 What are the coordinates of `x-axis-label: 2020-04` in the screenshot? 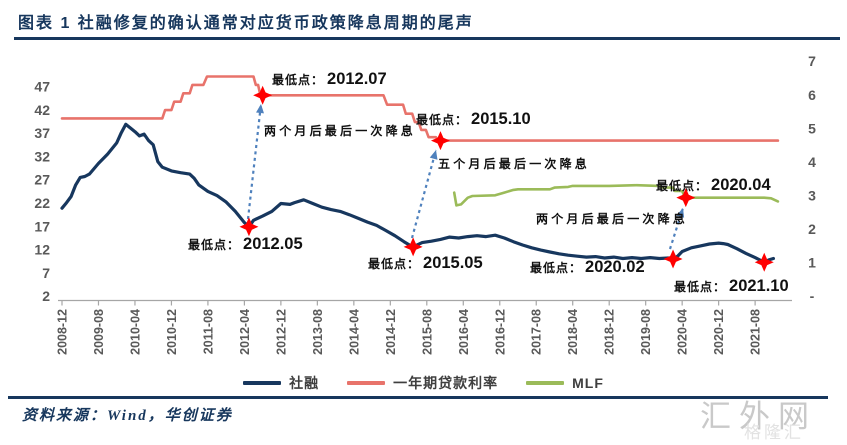 It's located at (683, 332).